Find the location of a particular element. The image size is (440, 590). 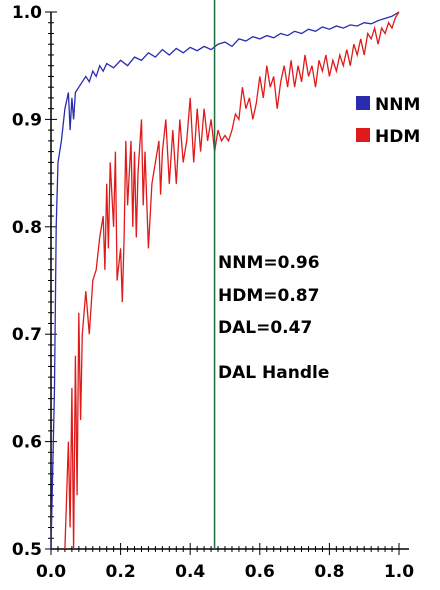

y-tick-label: 1.0 is located at coordinates (27, 13).